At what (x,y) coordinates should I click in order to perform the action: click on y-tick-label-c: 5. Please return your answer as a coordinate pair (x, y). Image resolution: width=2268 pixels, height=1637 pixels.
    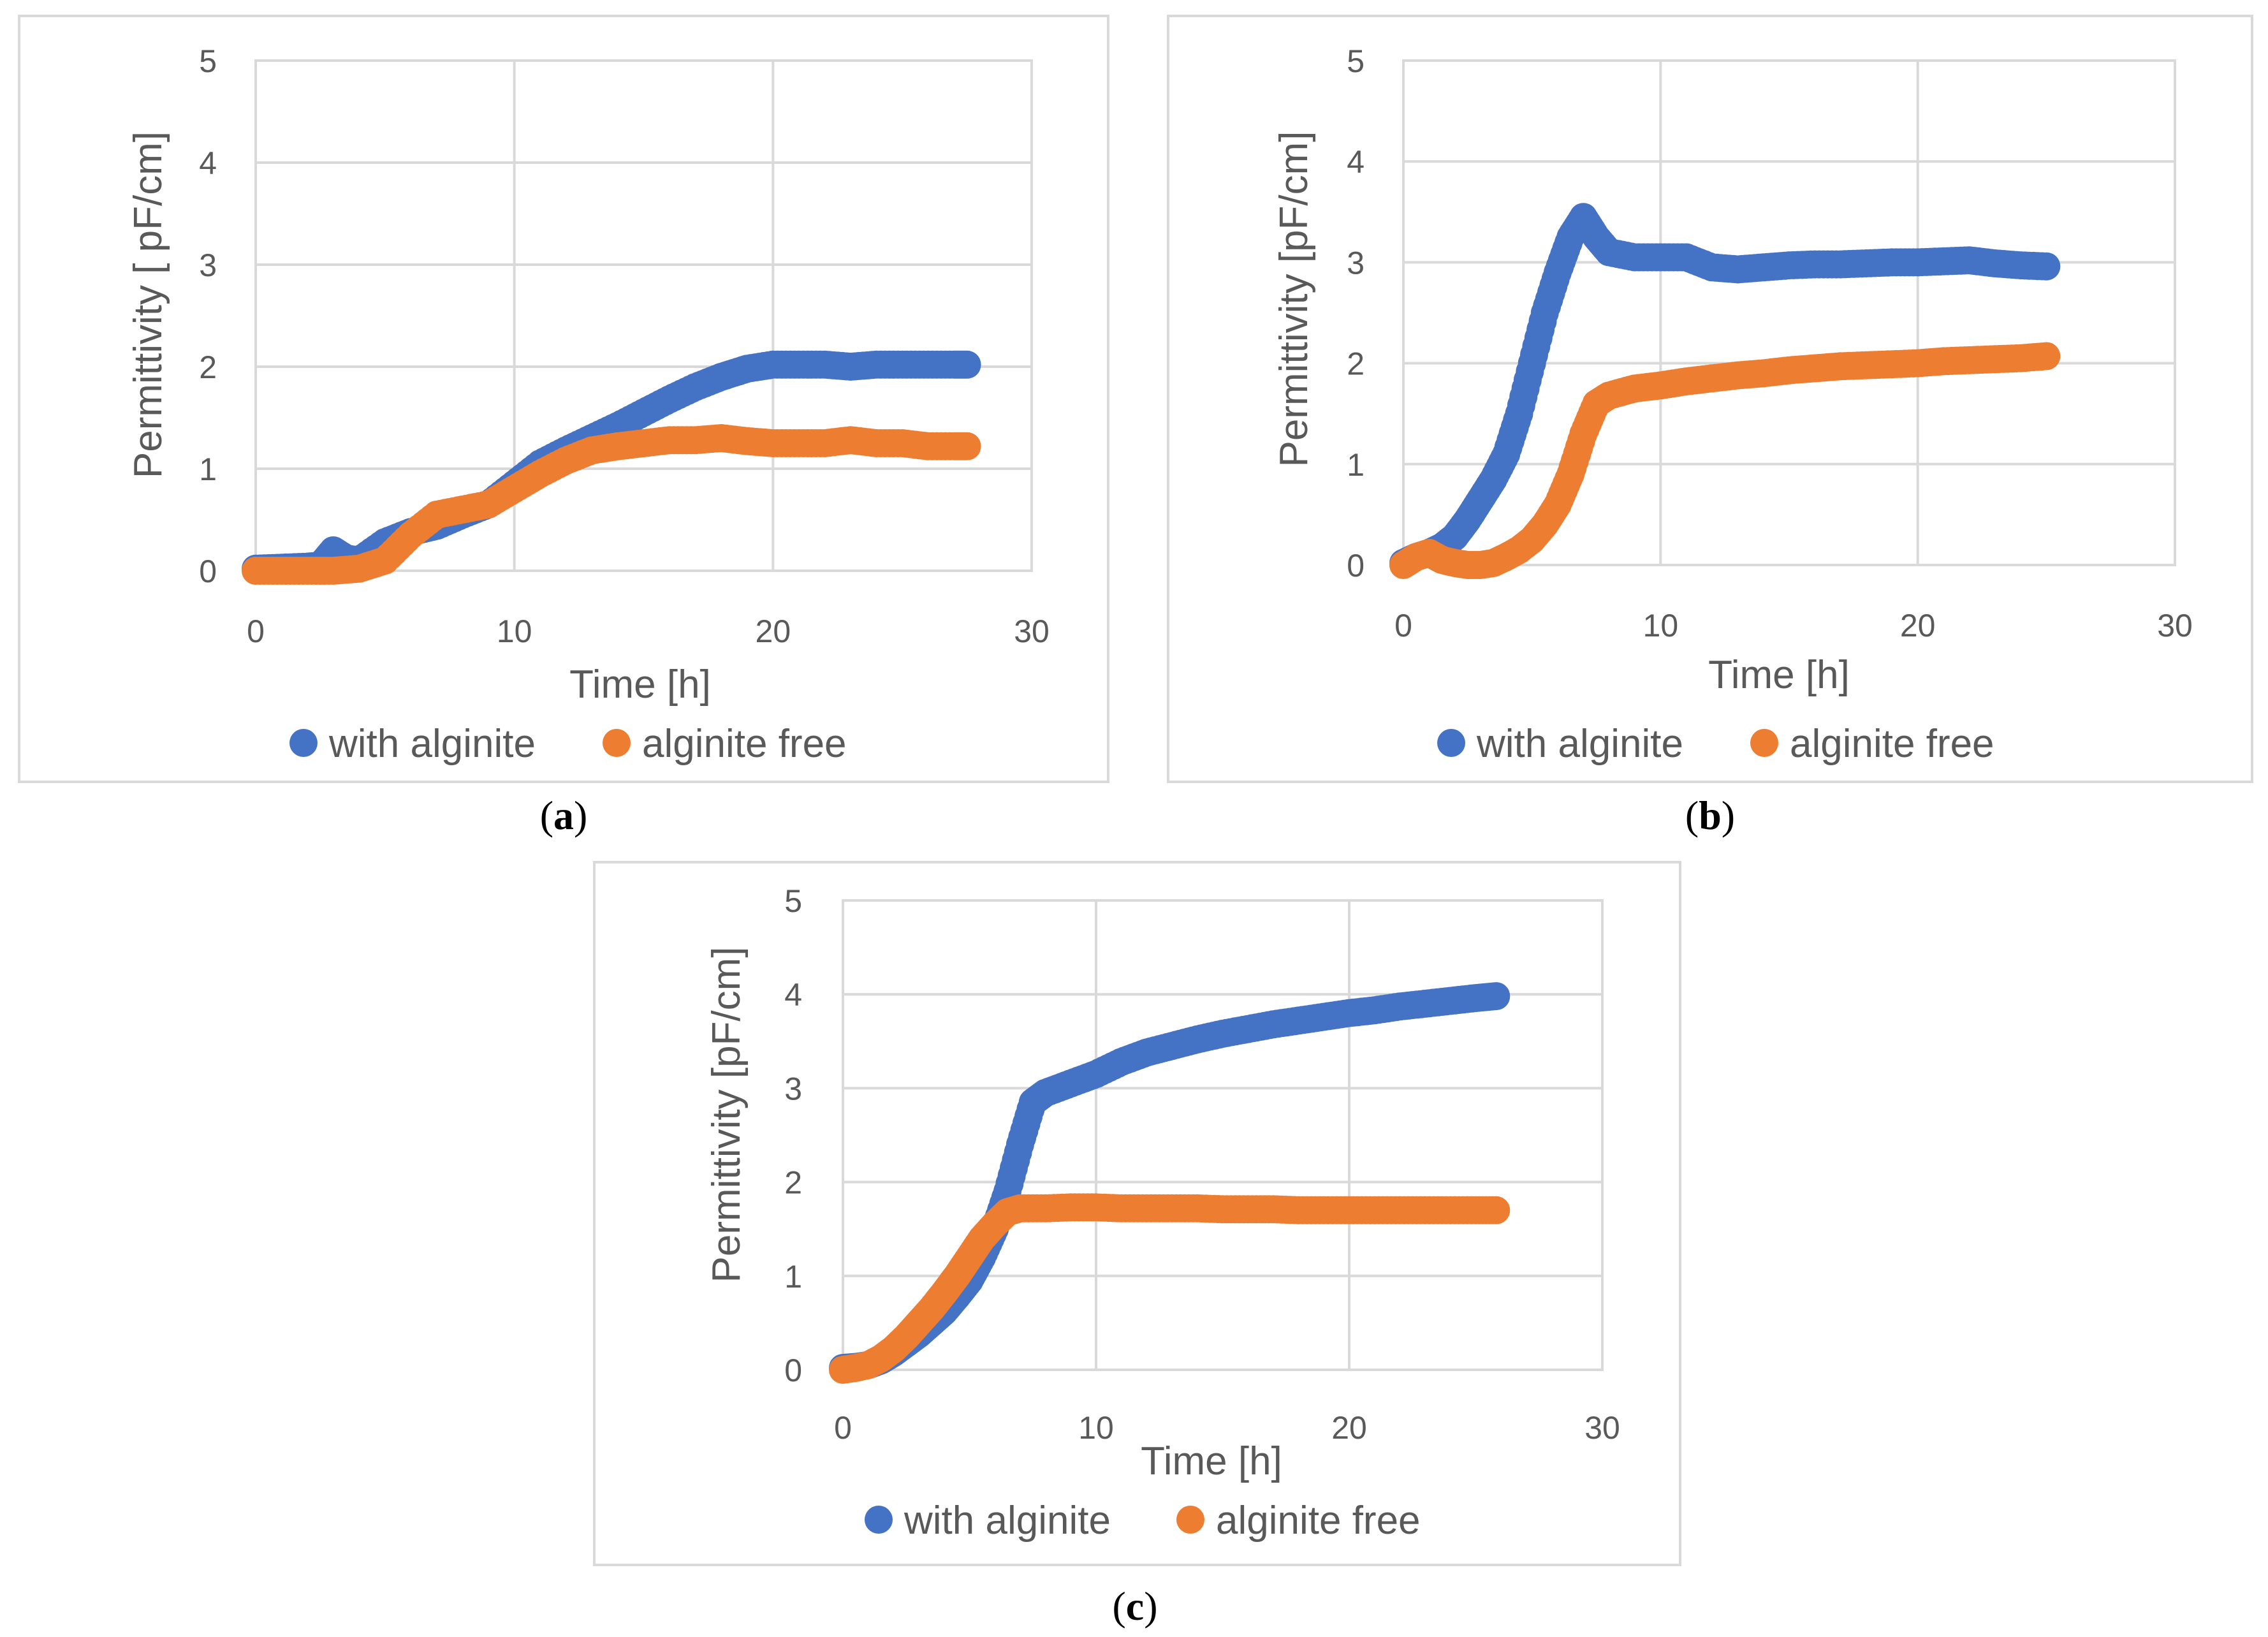
    Looking at the image, I should click on (793, 901).